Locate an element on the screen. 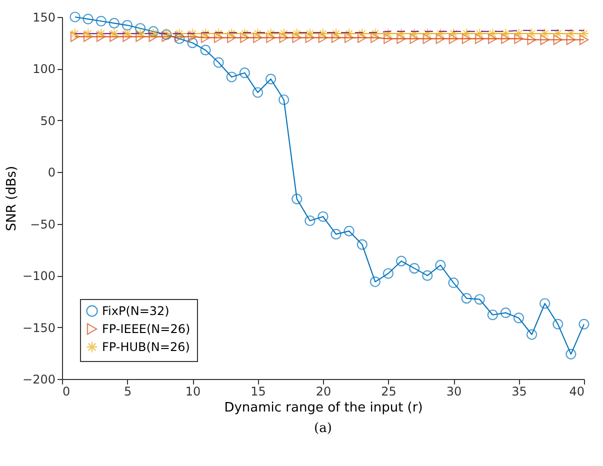 This screenshot has width=603, height=466. y-tick-label: 0 is located at coordinates (52, 173).